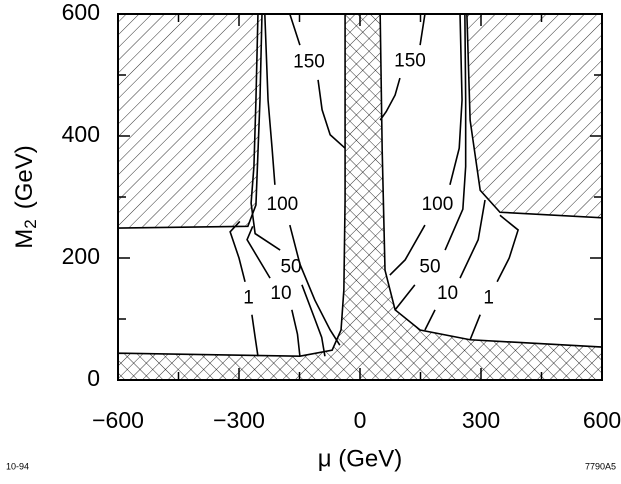 Image resolution: width=621 pixels, height=484 pixels. What do you see at coordinates (30, 223) in the screenshot?
I see `y-label-sub: 2` at bounding box center [30, 223].